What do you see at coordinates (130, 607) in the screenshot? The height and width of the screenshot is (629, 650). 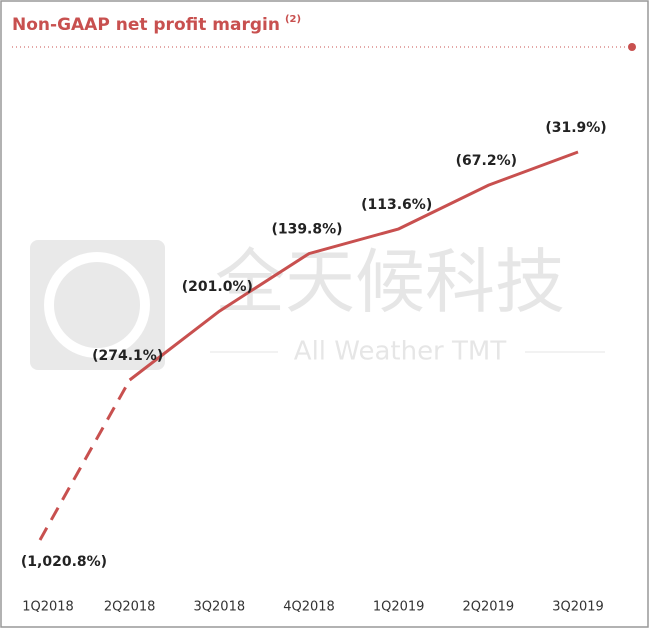 I see `x-tick-label: 2Q2018` at bounding box center [130, 607].